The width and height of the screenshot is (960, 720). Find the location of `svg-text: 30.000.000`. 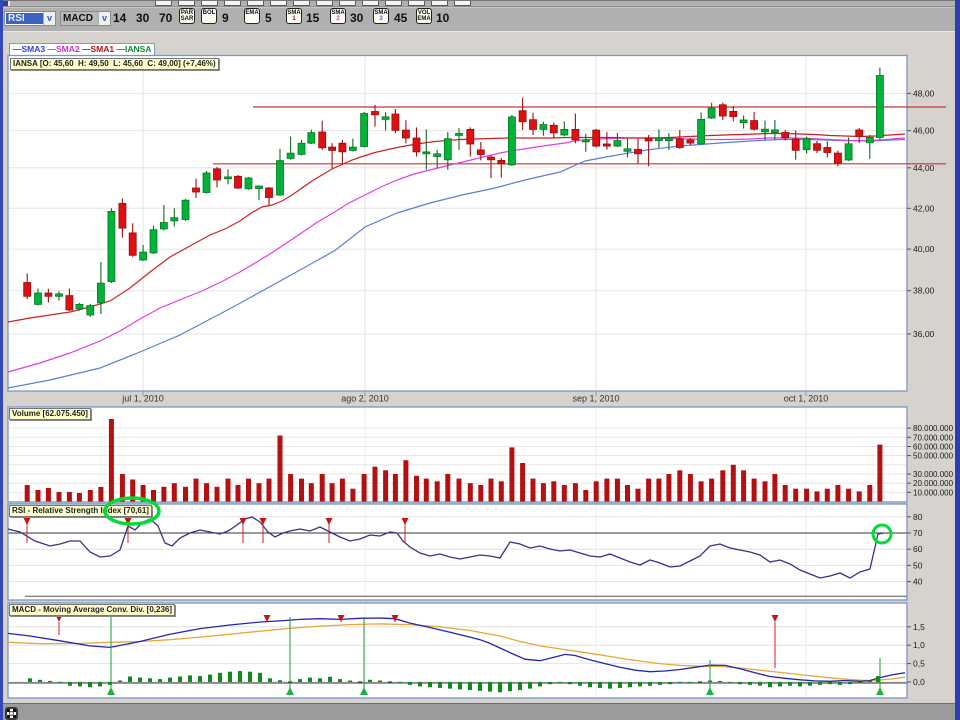

svg-text: 30.000.000 is located at coordinates (933, 474).